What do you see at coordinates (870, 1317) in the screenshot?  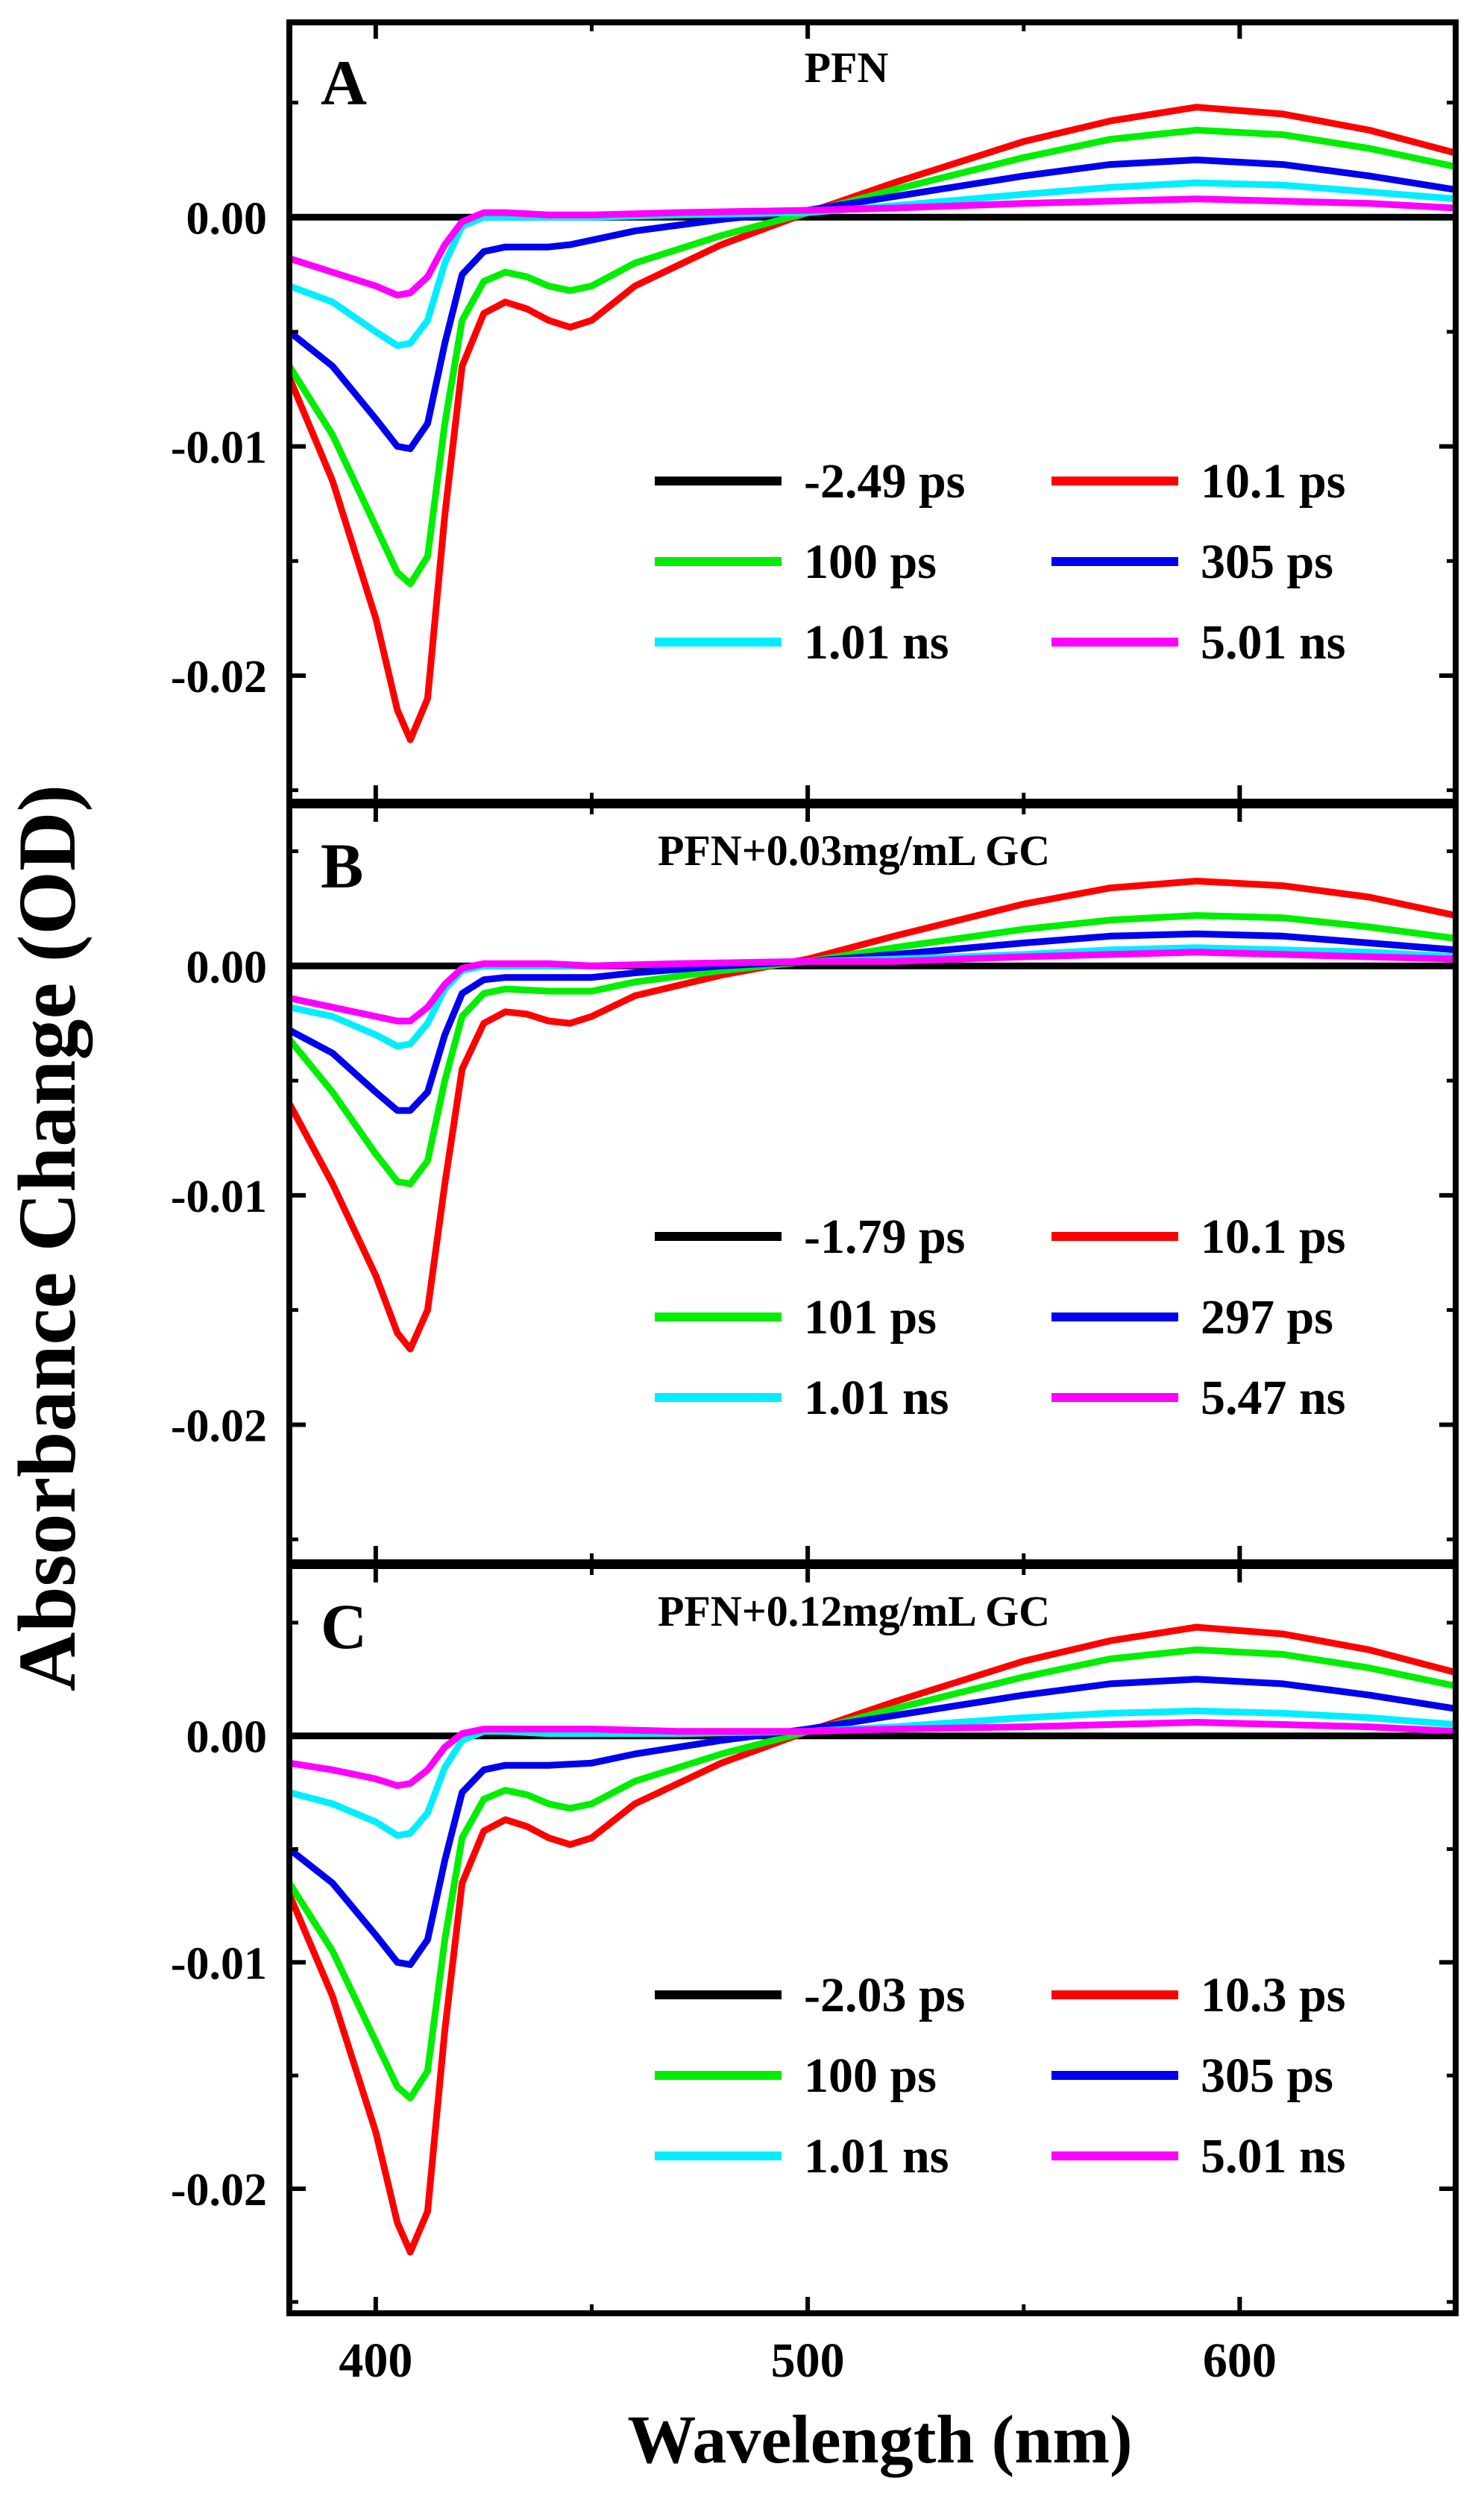 I see `legend-label: 101 ps` at bounding box center [870, 1317].